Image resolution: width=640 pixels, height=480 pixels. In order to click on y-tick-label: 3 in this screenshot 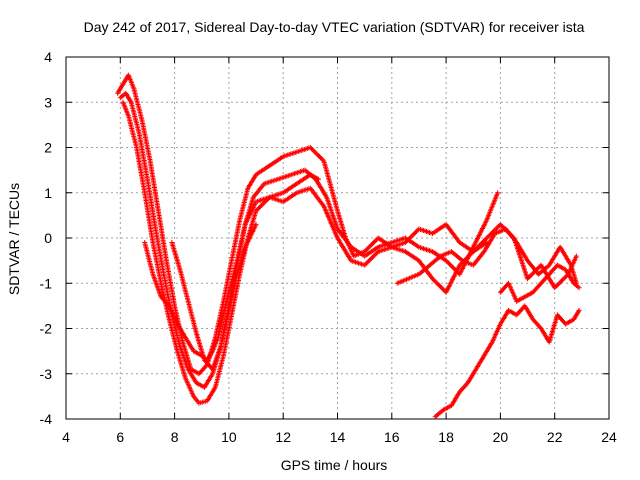, I will do `click(48, 102)`.